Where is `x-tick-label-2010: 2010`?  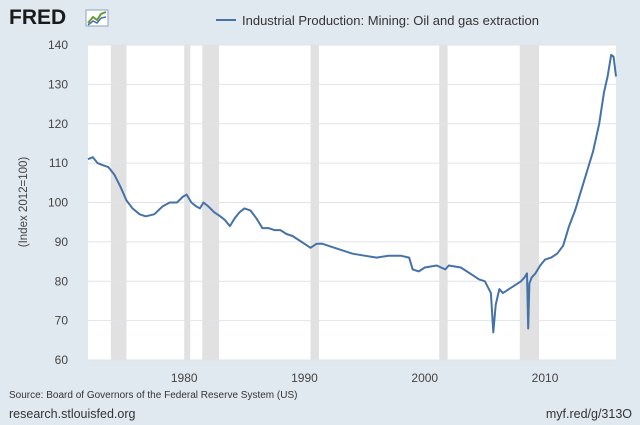
x-tick-label-2010: 2010 is located at coordinates (545, 378).